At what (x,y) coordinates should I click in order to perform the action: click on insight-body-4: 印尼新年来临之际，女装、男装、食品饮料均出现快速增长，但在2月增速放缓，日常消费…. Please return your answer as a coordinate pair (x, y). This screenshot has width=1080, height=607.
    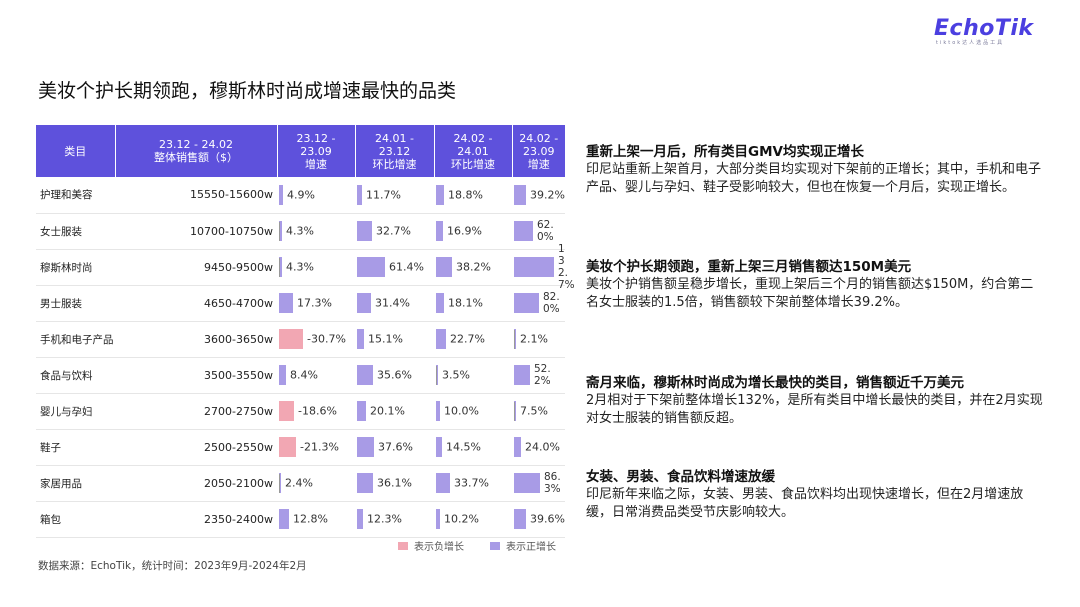
    Looking at the image, I should click on (805, 503).